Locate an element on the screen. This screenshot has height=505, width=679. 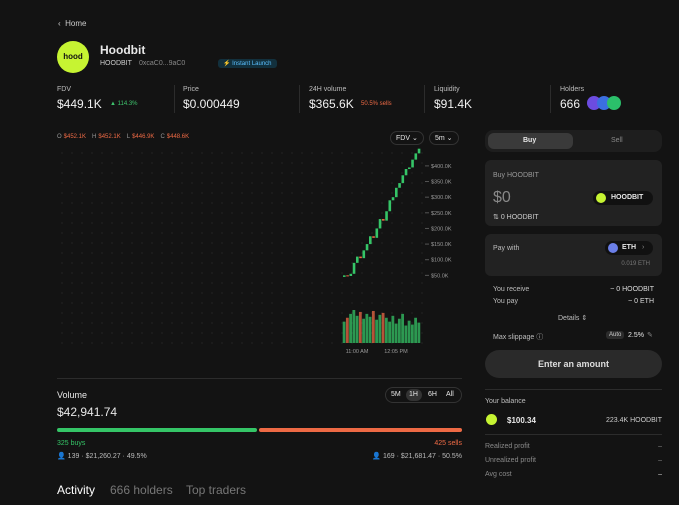
stat-label: 24H volume is located at coordinates (328, 89).